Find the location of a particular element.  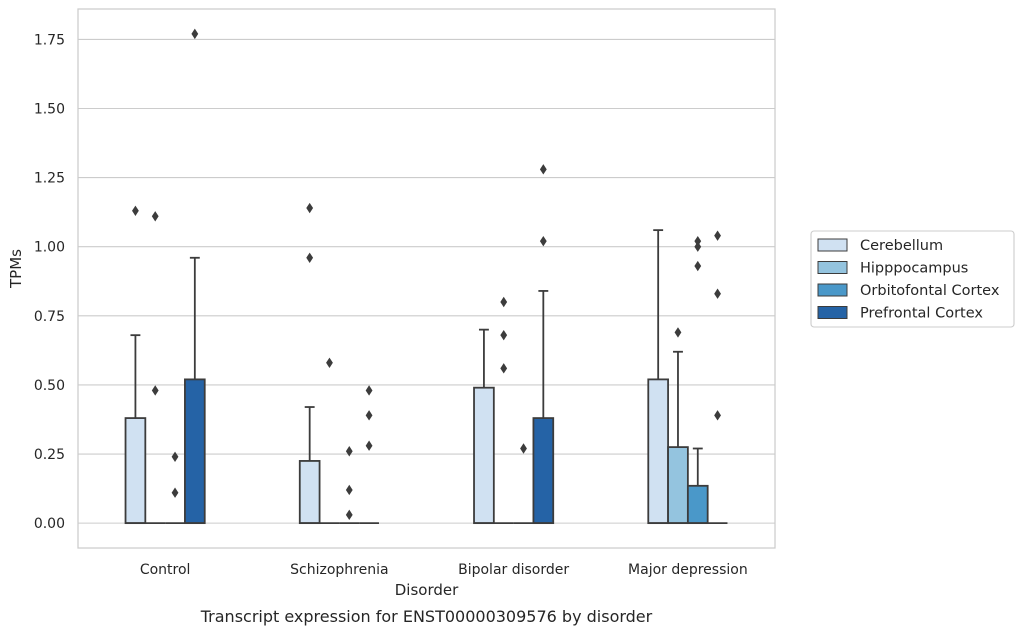

y-tick-label: 0.50 is located at coordinates (49, 386).